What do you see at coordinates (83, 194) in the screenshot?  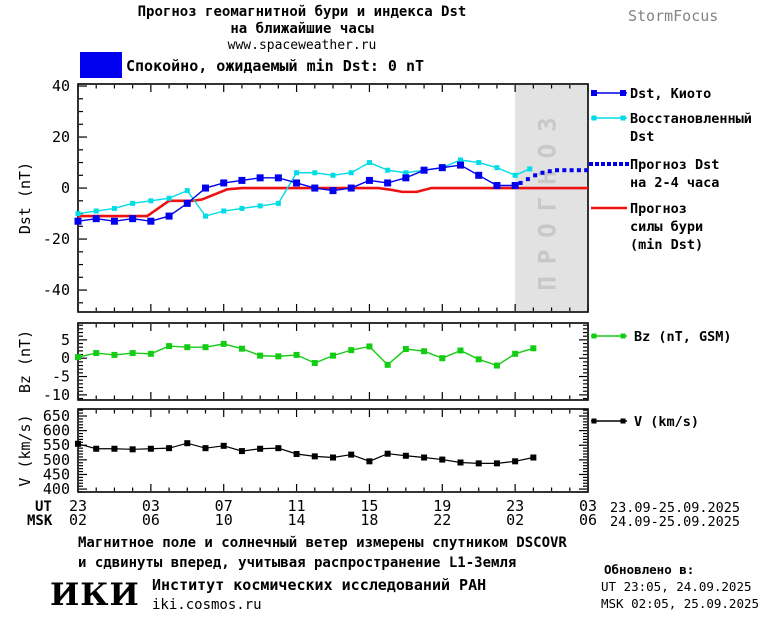 I see `dst-chart-yticks` at bounding box center [83, 194].